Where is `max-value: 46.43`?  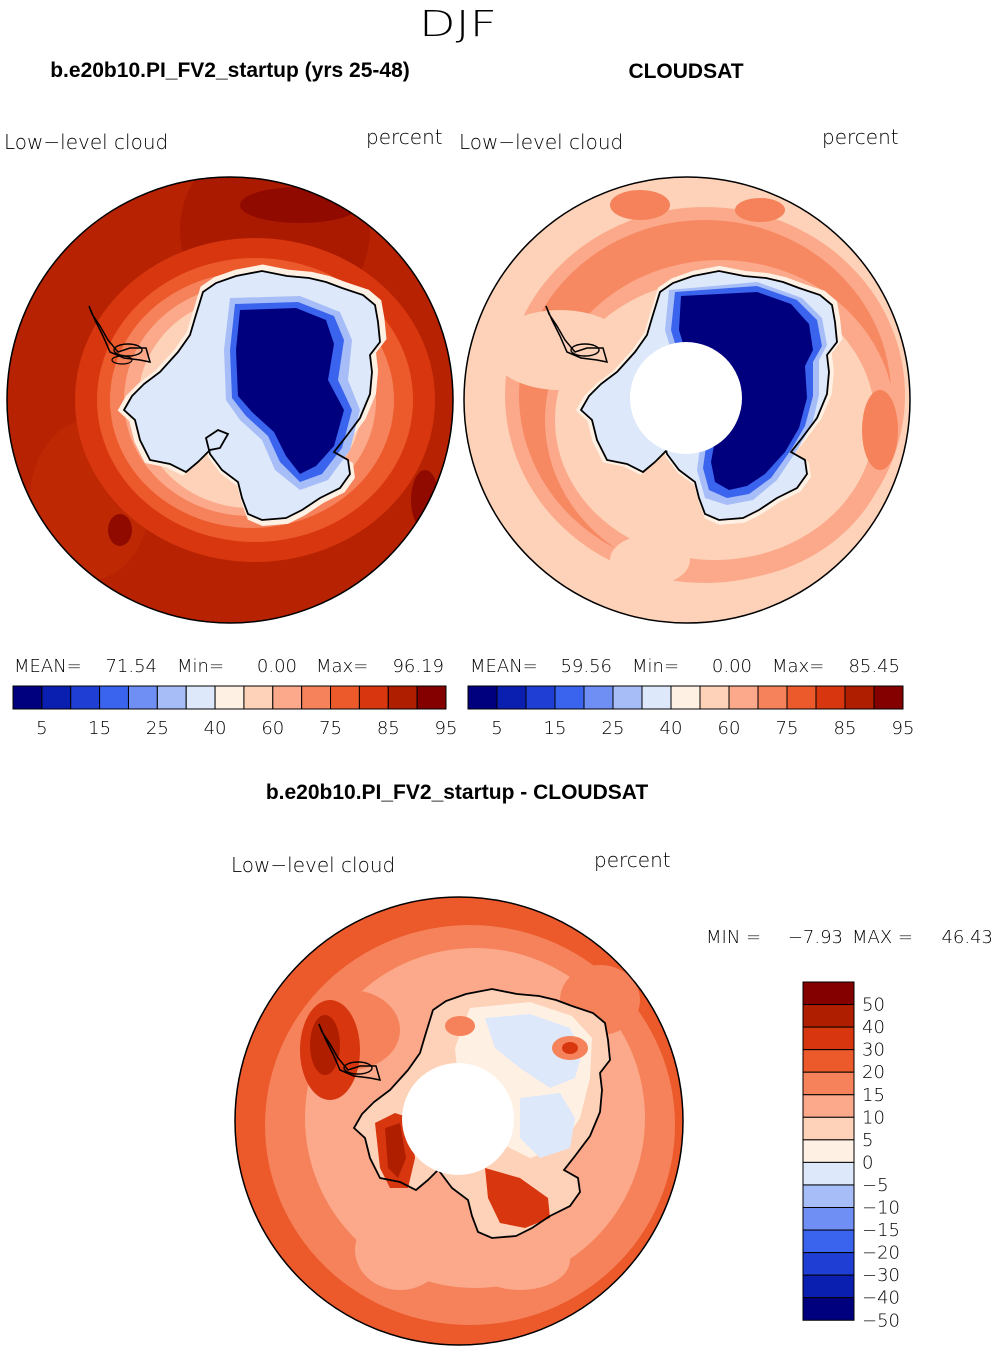
max-value: 46.43 is located at coordinates (967, 937).